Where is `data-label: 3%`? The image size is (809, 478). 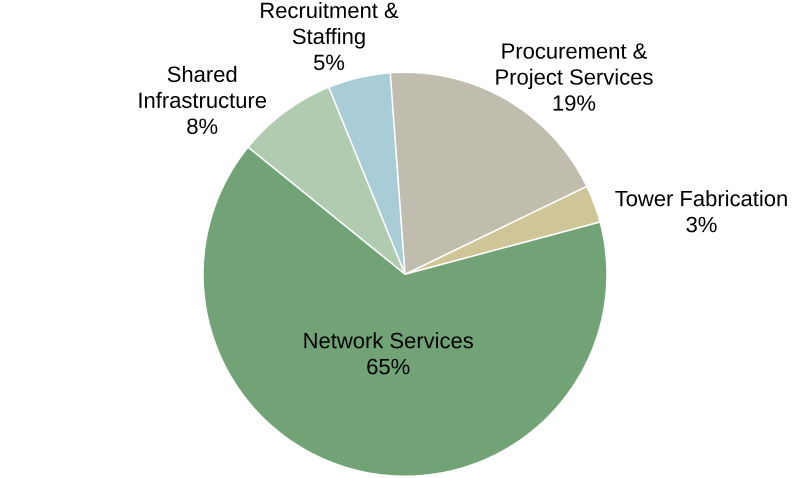 data-label: 3% is located at coordinates (701, 224).